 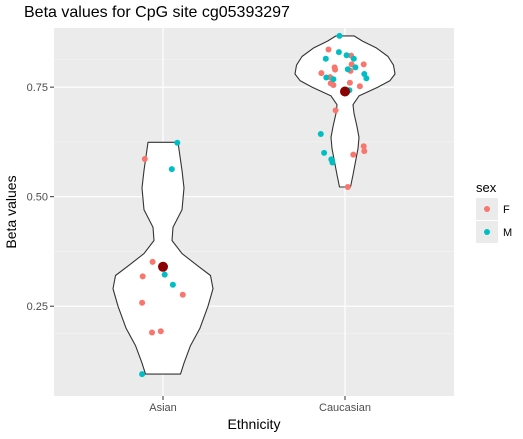 I want to click on x-axis-label: Ethnicity, so click(x=254, y=424).